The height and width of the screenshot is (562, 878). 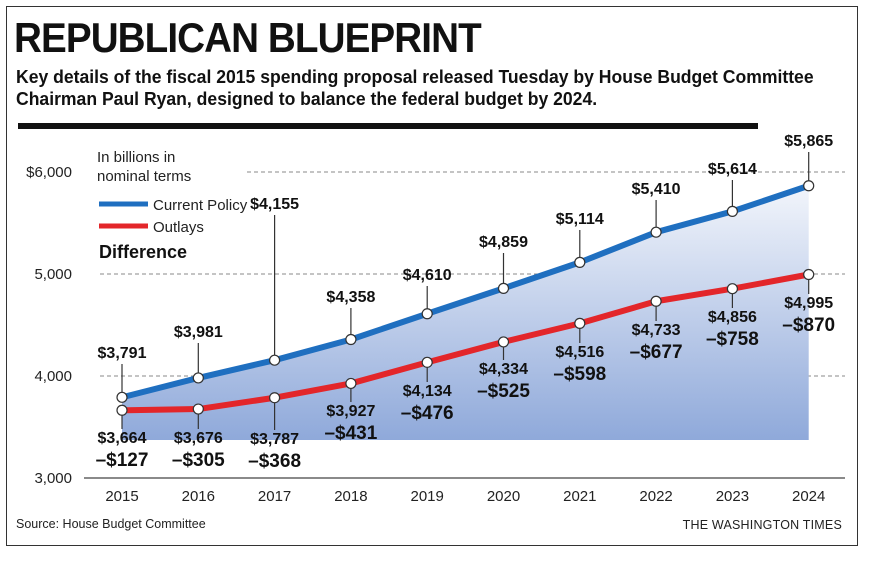 What do you see at coordinates (732, 169) in the screenshot?
I see `label-current-policy: $5,614` at bounding box center [732, 169].